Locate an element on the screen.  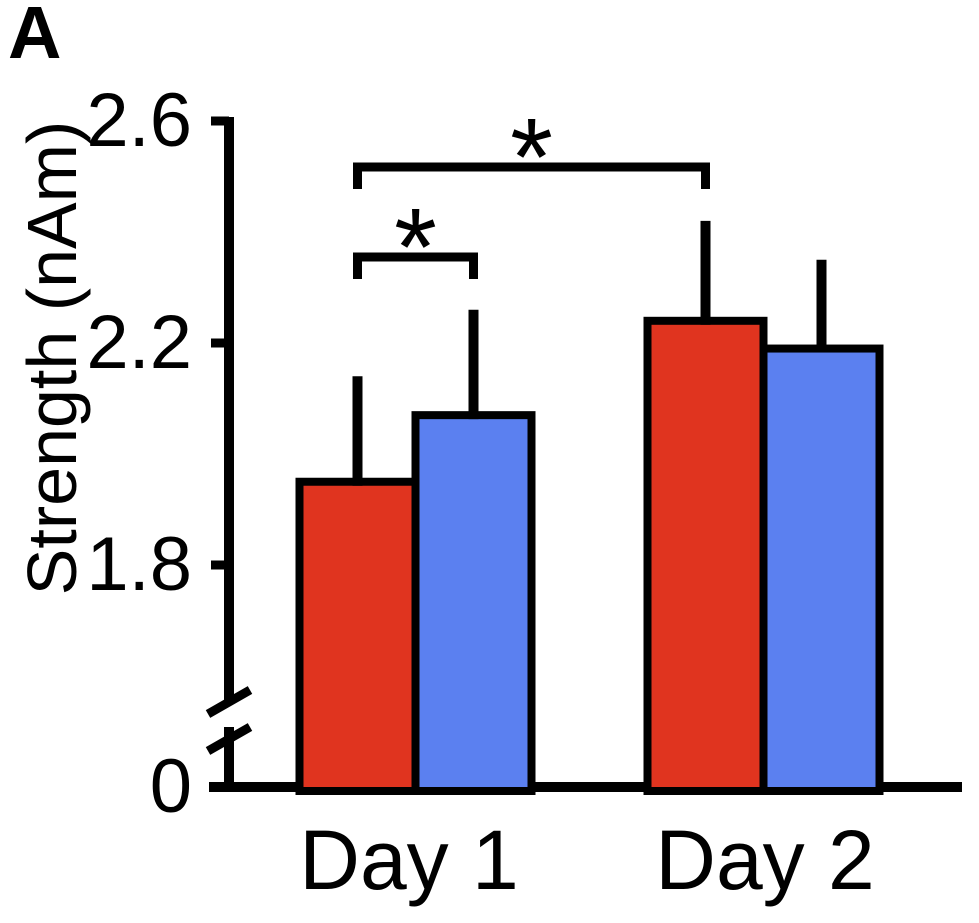
y-tick-label-0: 0 is located at coordinates (170, 786).